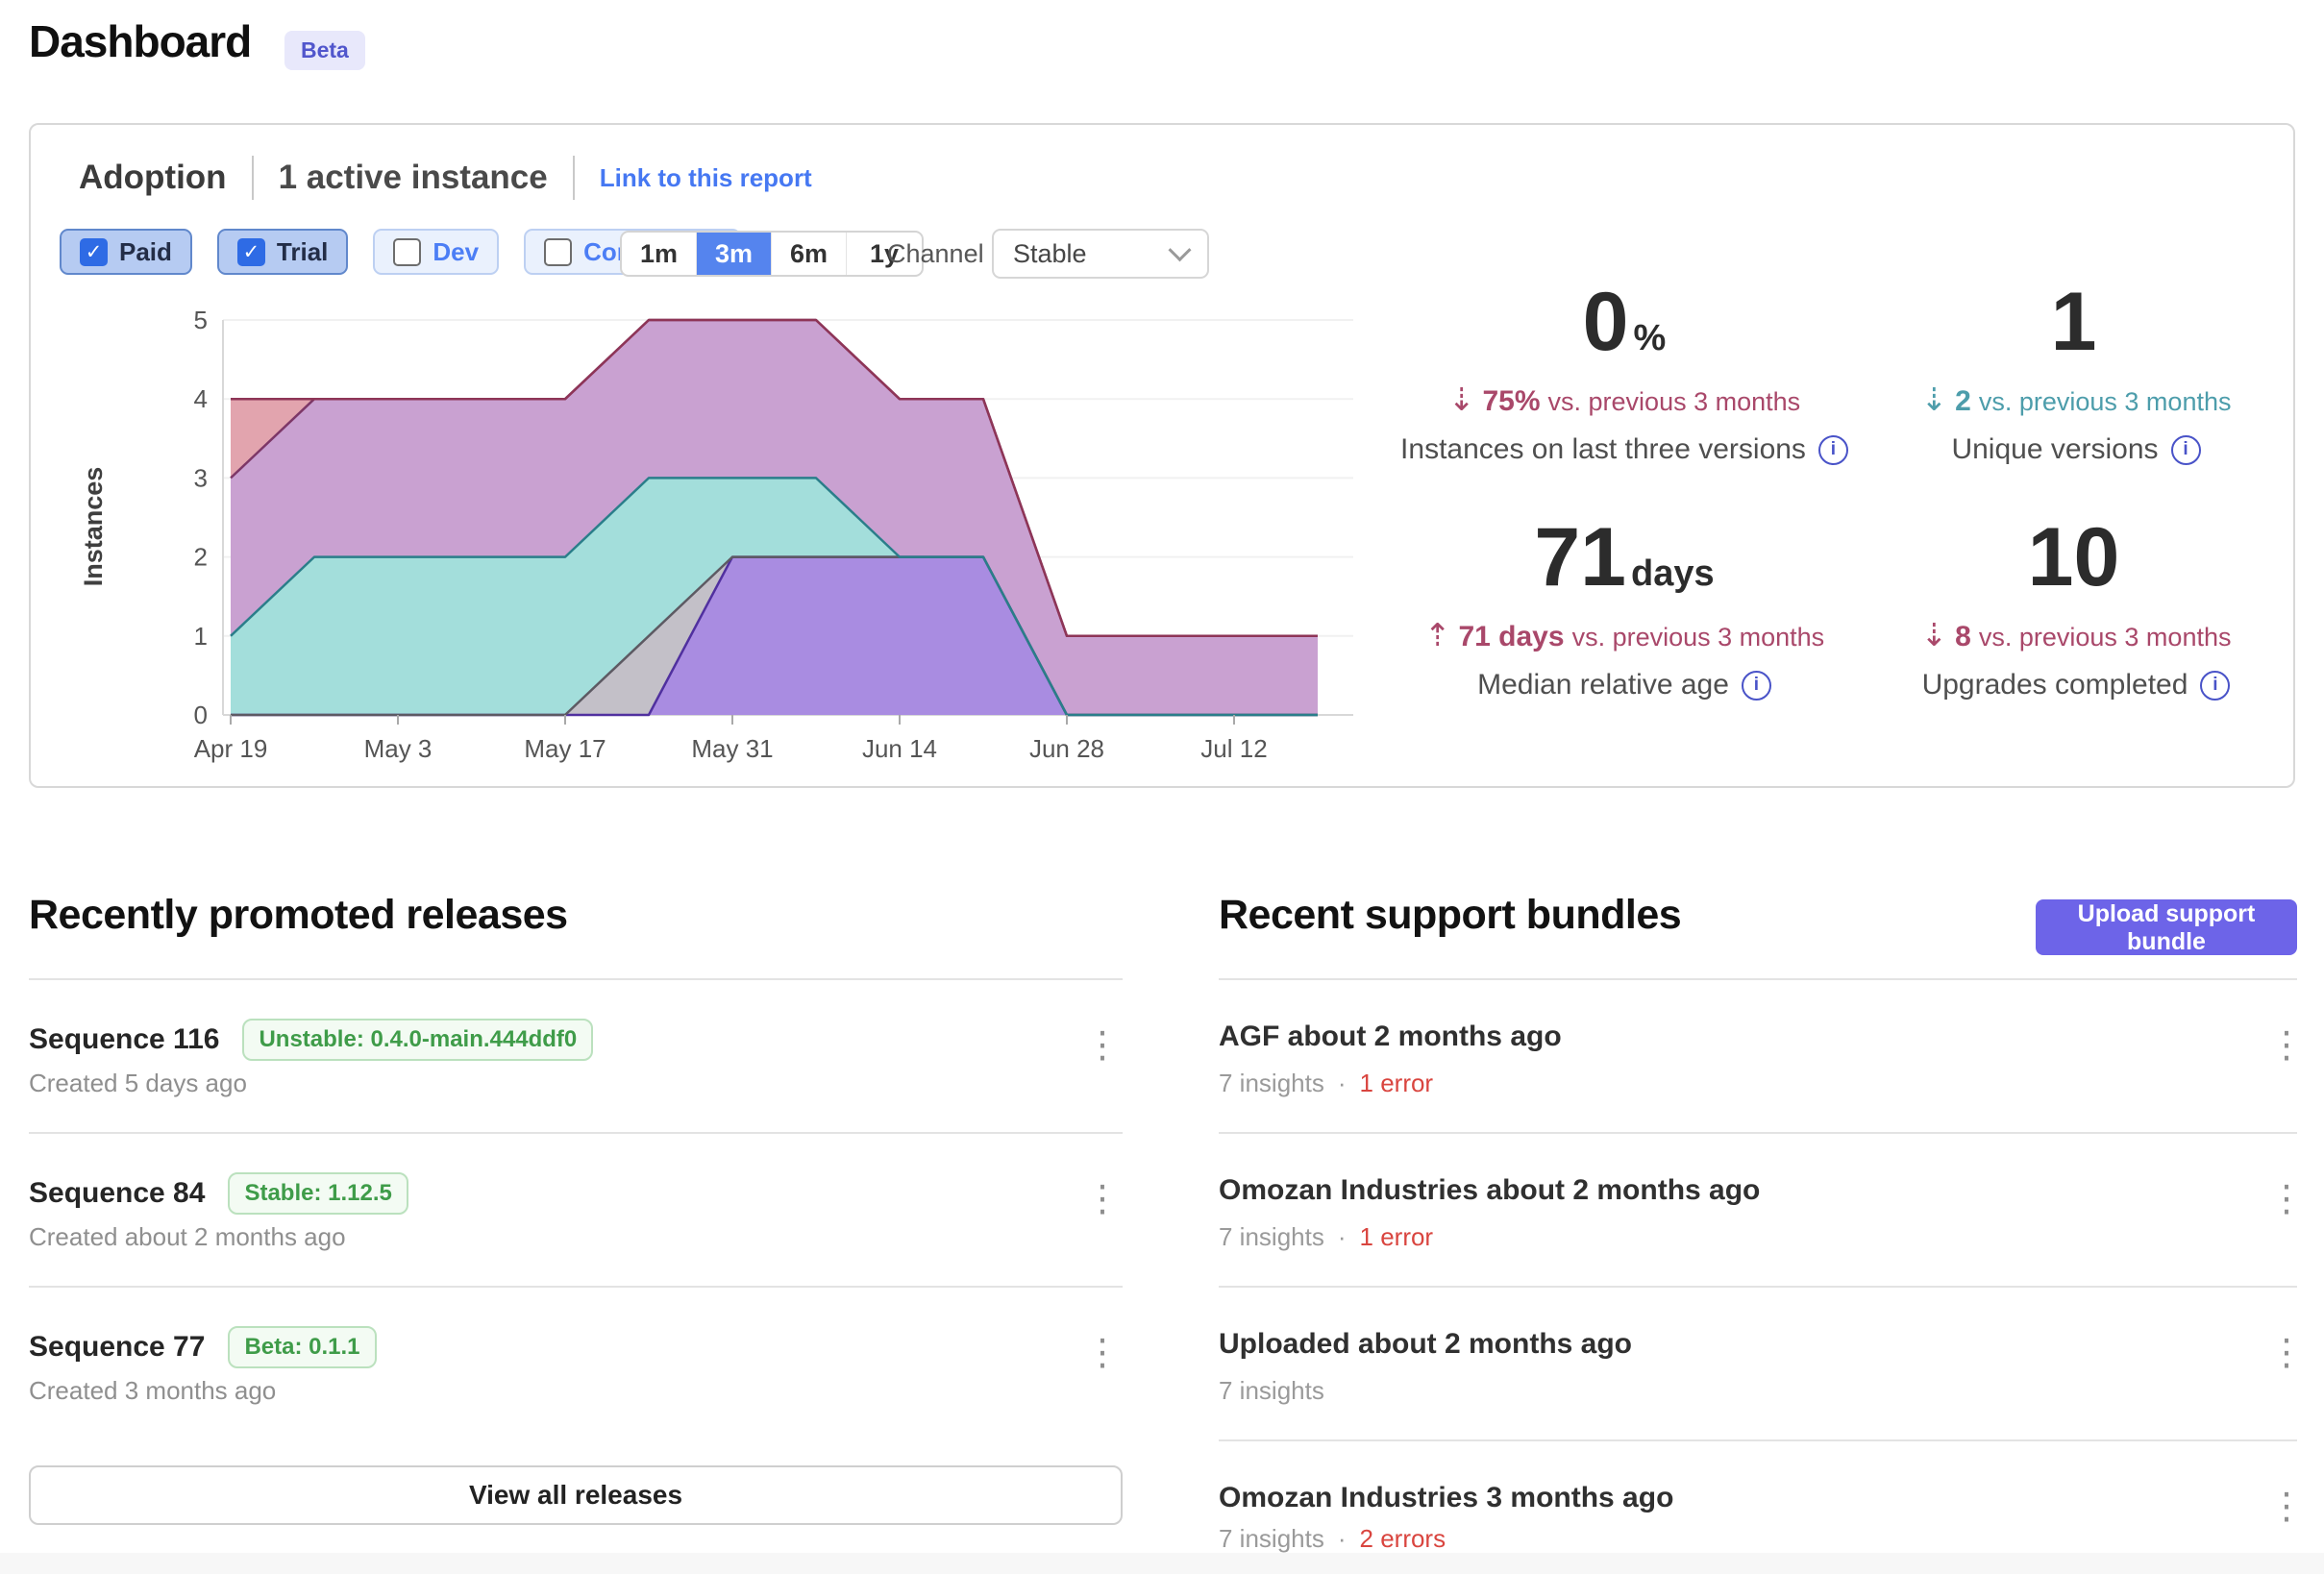 This screenshot has width=2324, height=1574. Describe the element at coordinates (94, 251) in the screenshot. I see `checkbox-checked-icon` at that location.